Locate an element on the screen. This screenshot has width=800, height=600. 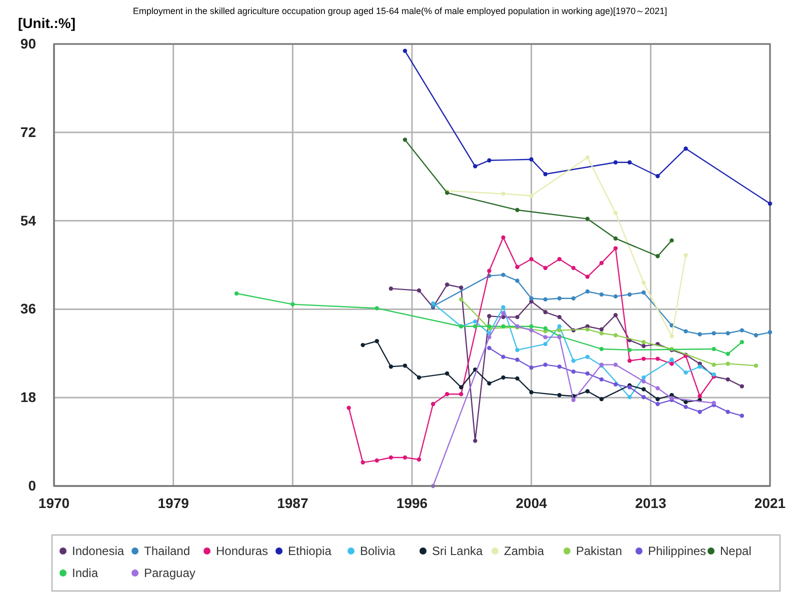
legend-label: Nepal is located at coordinates (736, 551).